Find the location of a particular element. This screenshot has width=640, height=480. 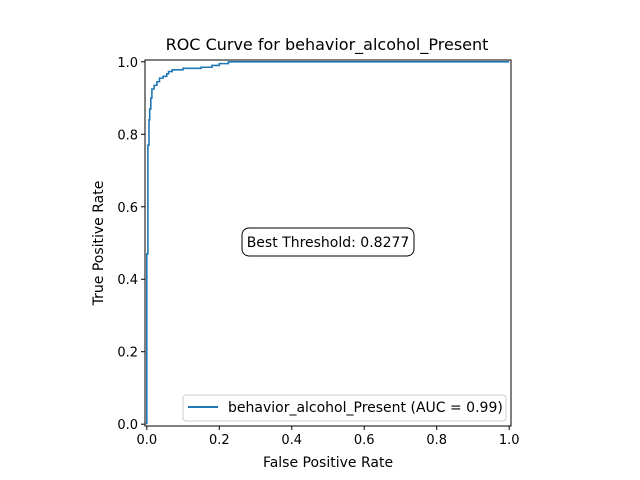

y-tick-label: 0.8 is located at coordinates (127, 135).